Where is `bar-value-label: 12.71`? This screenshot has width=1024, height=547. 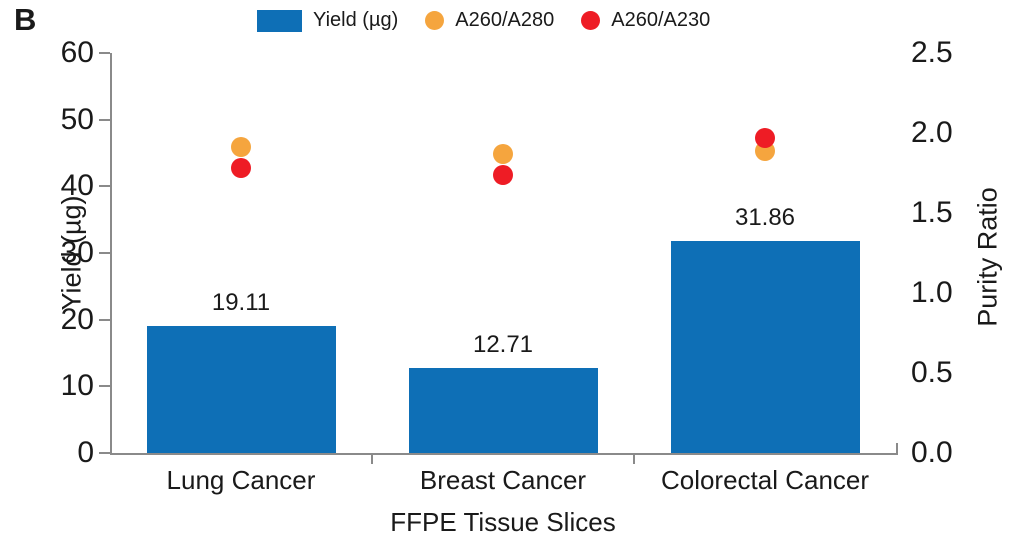 bar-value-label: 12.71 is located at coordinates (503, 345).